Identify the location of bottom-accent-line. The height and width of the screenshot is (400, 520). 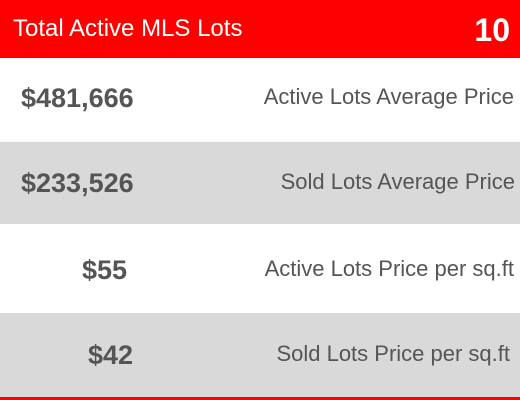
(260, 398).